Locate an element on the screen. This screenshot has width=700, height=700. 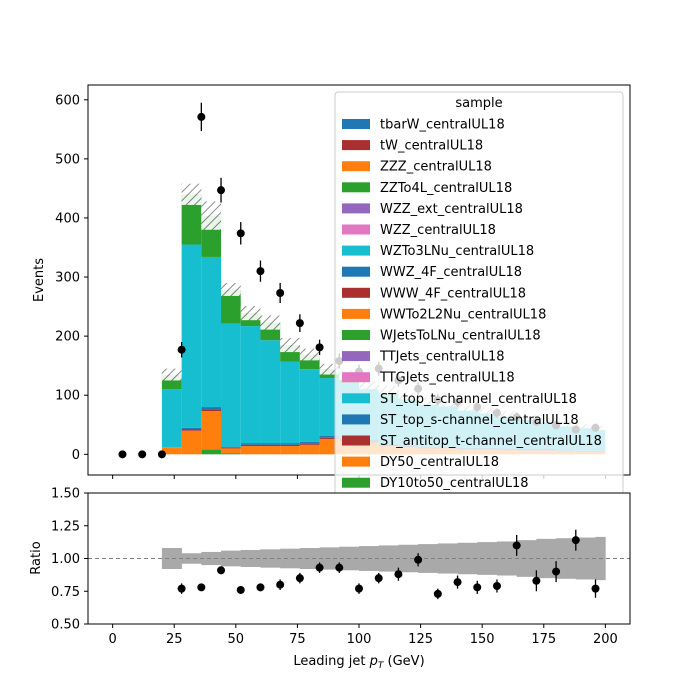
legend-label-tW_centralUL18: tW_centralUL18 is located at coordinates (431, 146).